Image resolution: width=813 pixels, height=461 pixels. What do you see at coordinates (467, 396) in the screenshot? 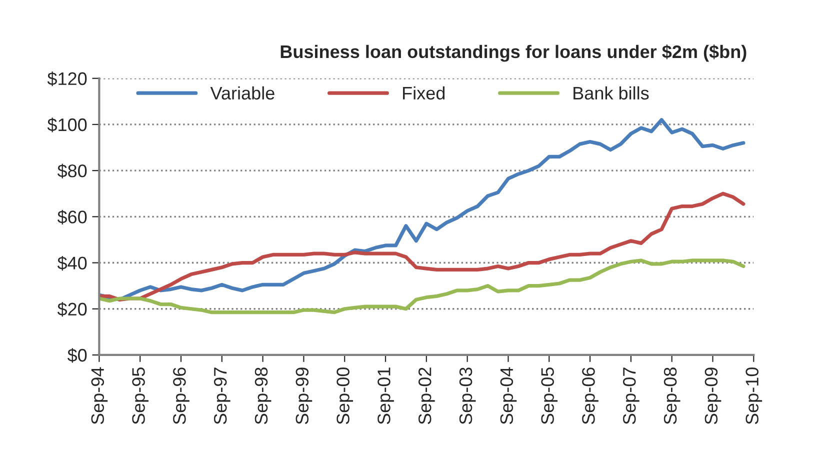
I see `x-tick-label: Sep-03` at bounding box center [467, 396].